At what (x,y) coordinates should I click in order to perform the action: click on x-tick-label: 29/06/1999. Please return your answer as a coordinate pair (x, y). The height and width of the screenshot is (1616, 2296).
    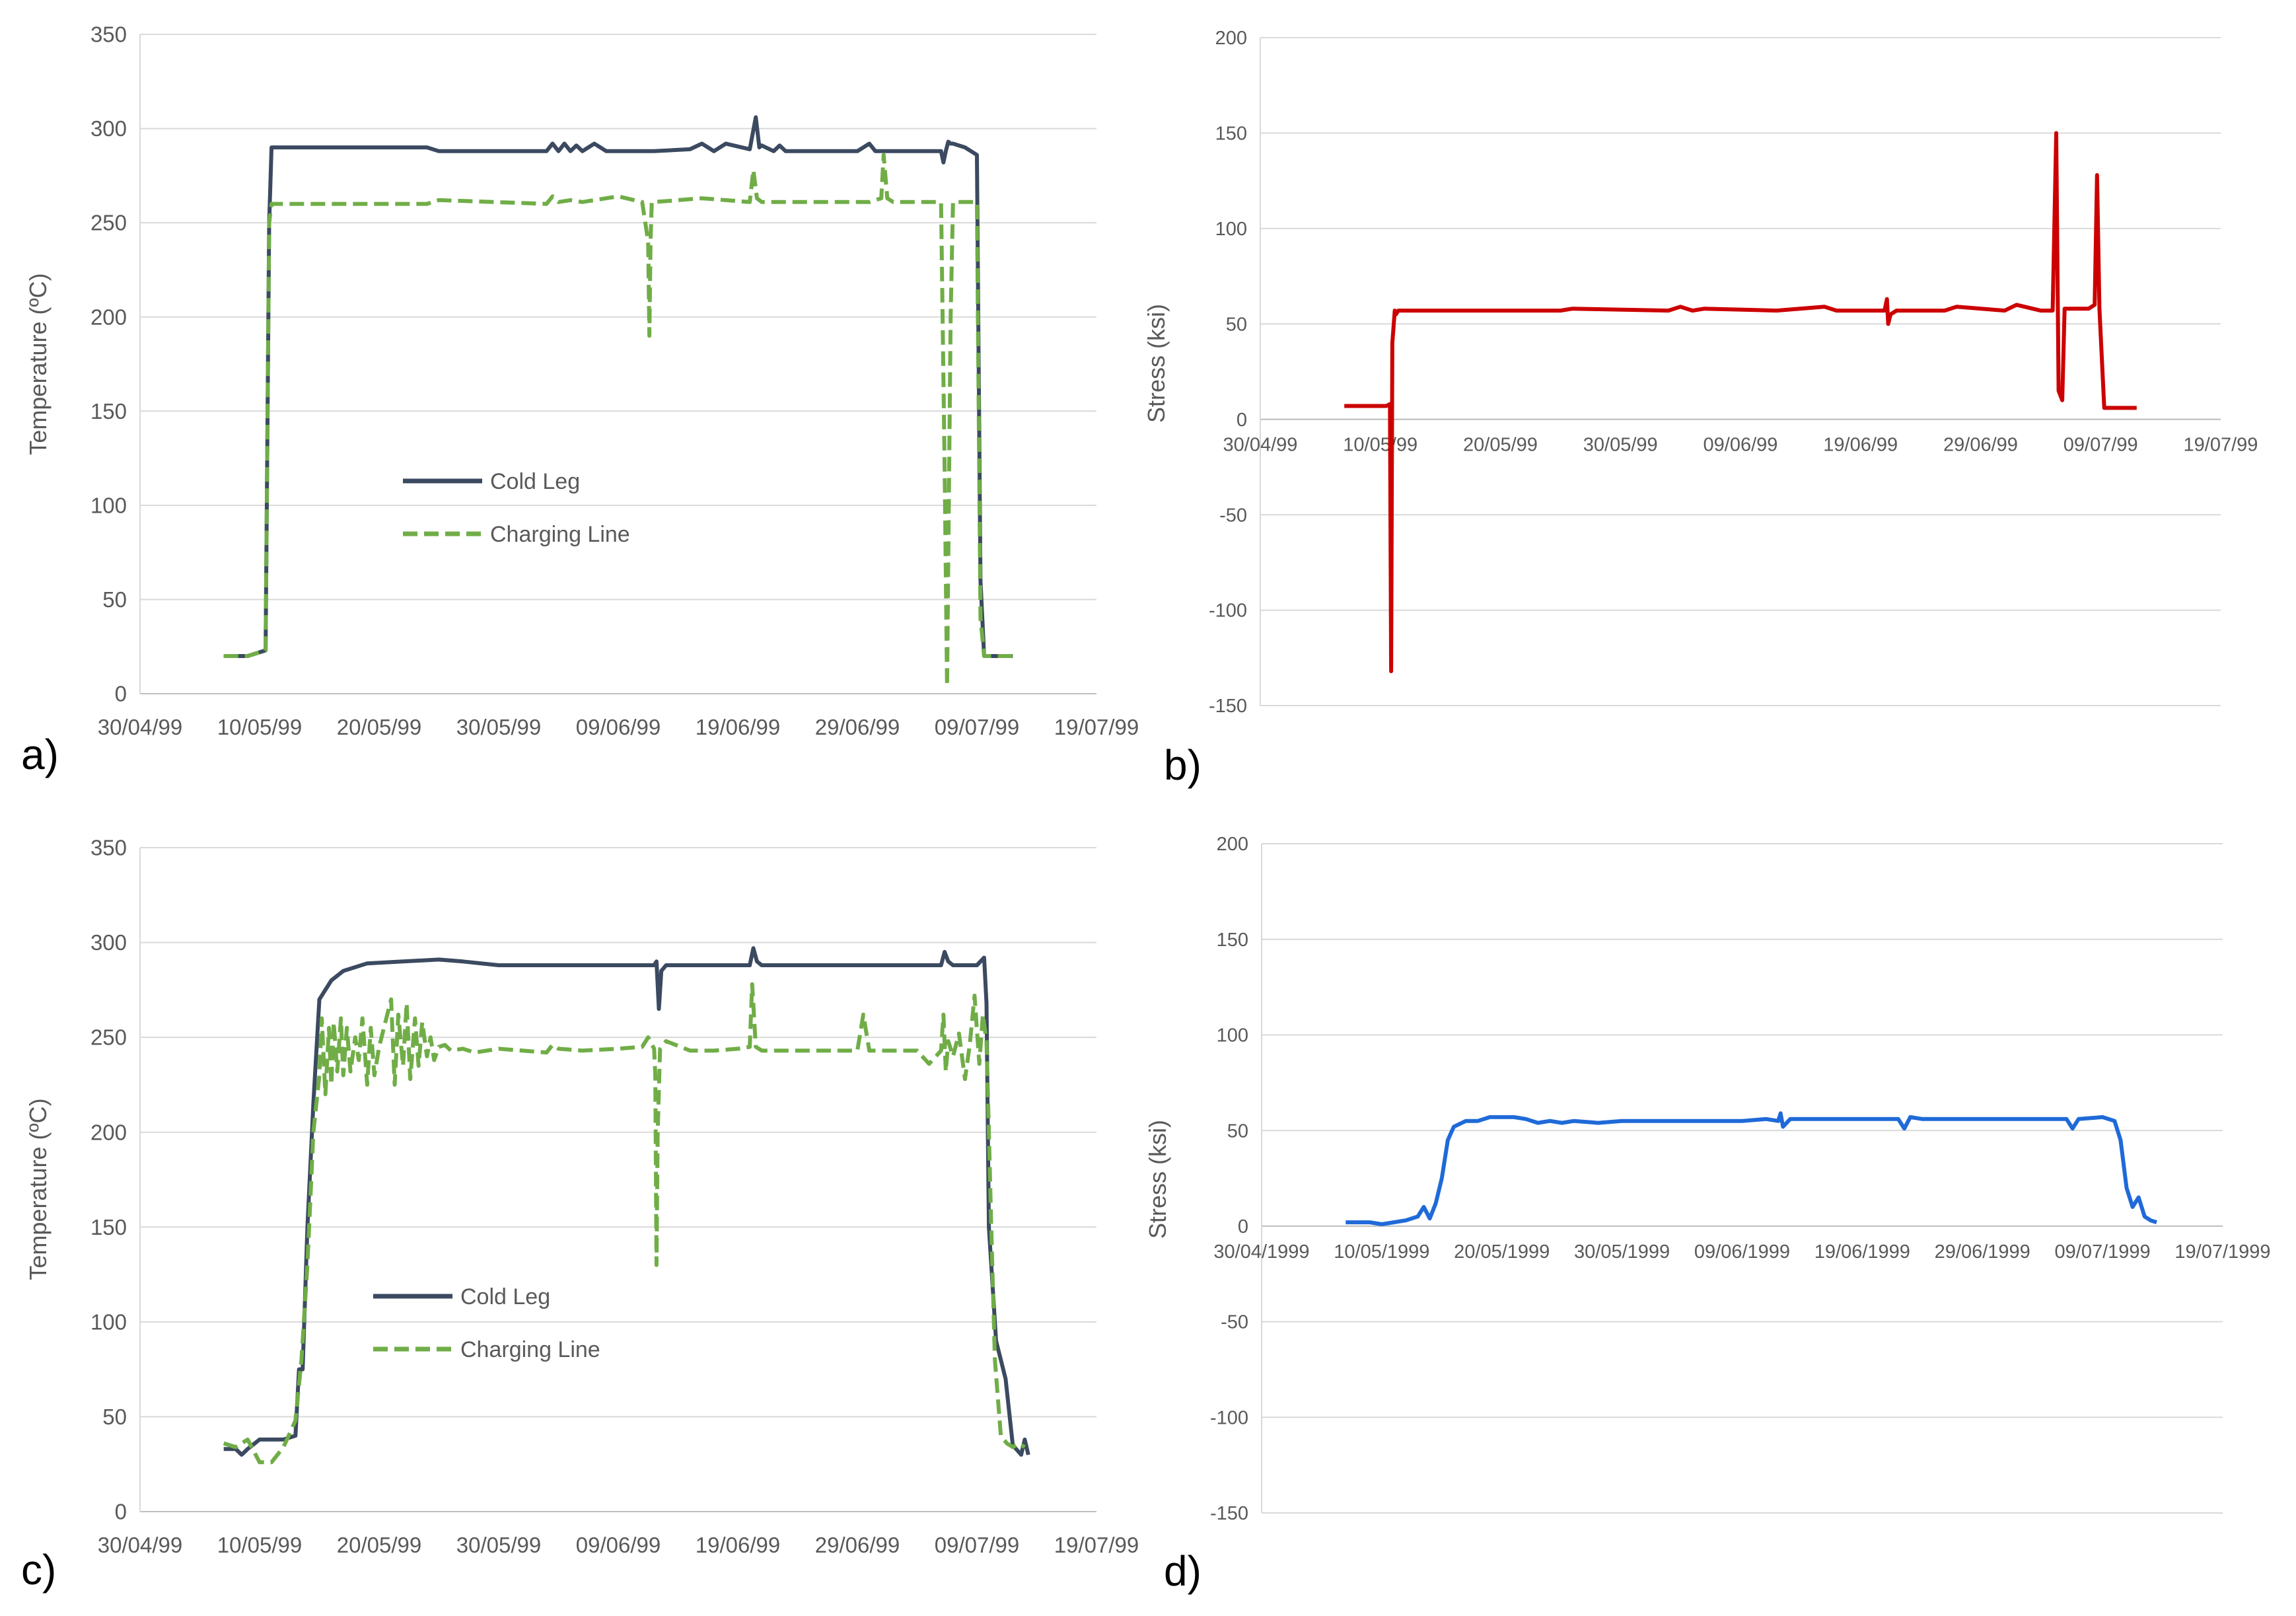
    Looking at the image, I should click on (1982, 1252).